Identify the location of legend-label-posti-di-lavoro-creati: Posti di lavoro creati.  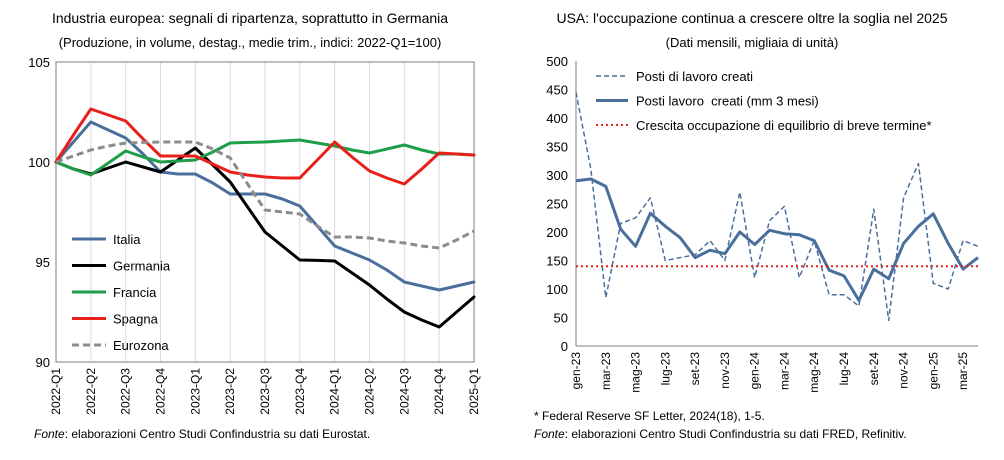
(694, 76).